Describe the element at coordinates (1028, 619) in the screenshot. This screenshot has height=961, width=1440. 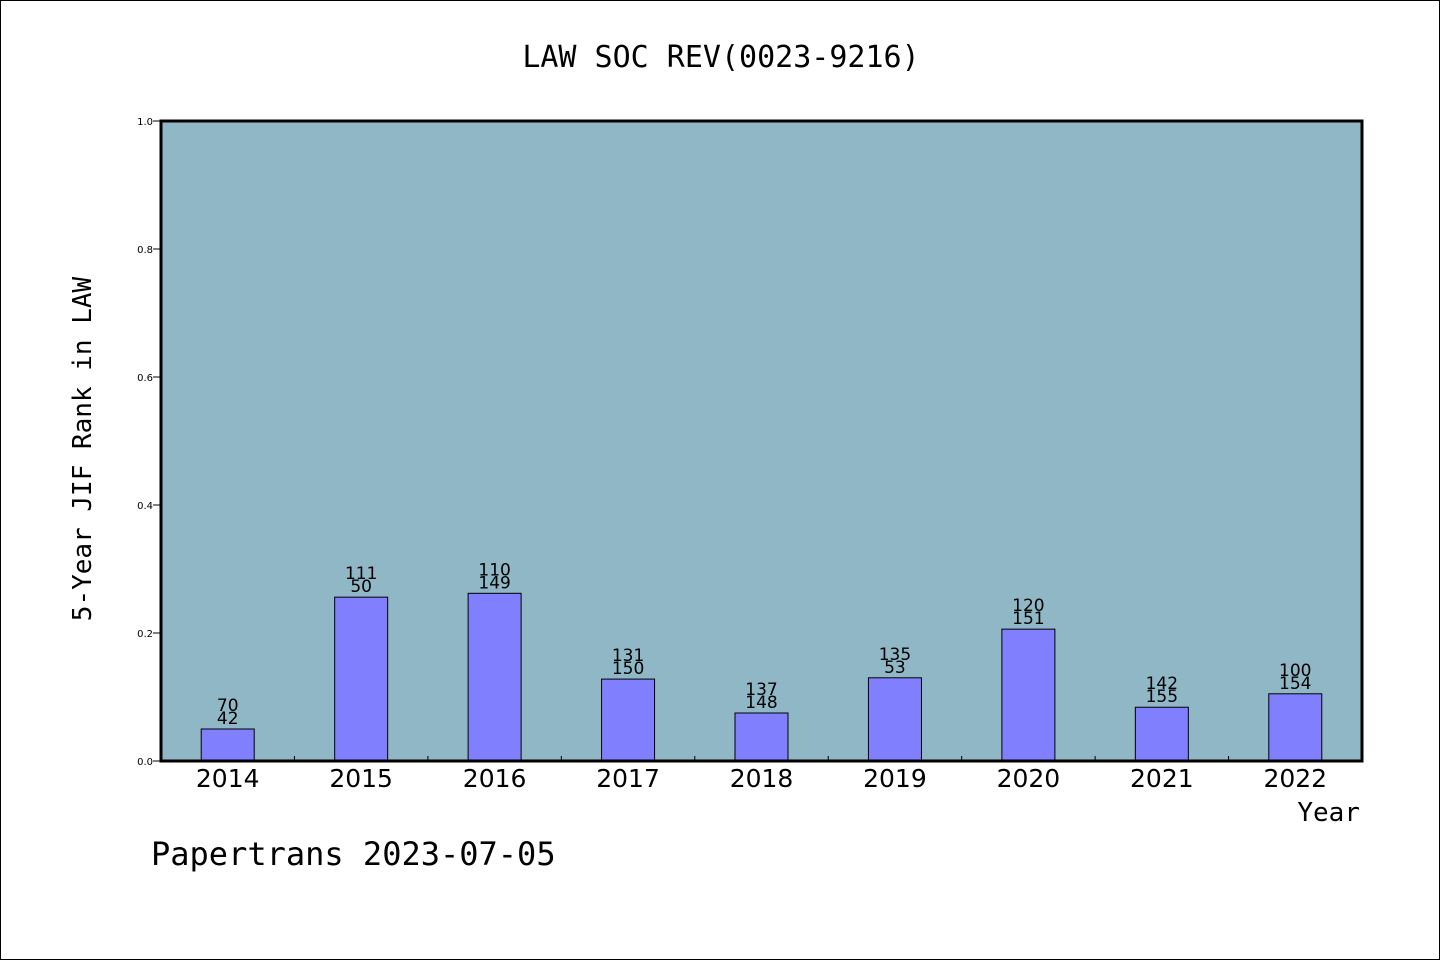
I see `bar-label-bottom: 151` at that location.